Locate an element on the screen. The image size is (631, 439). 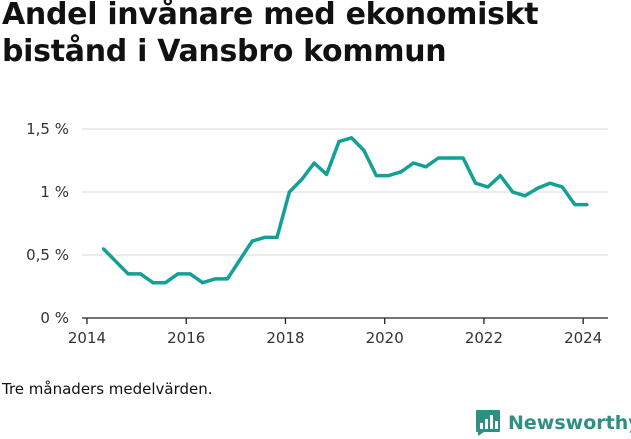
brand-logo: Newsworthy is located at coordinates (553, 423).